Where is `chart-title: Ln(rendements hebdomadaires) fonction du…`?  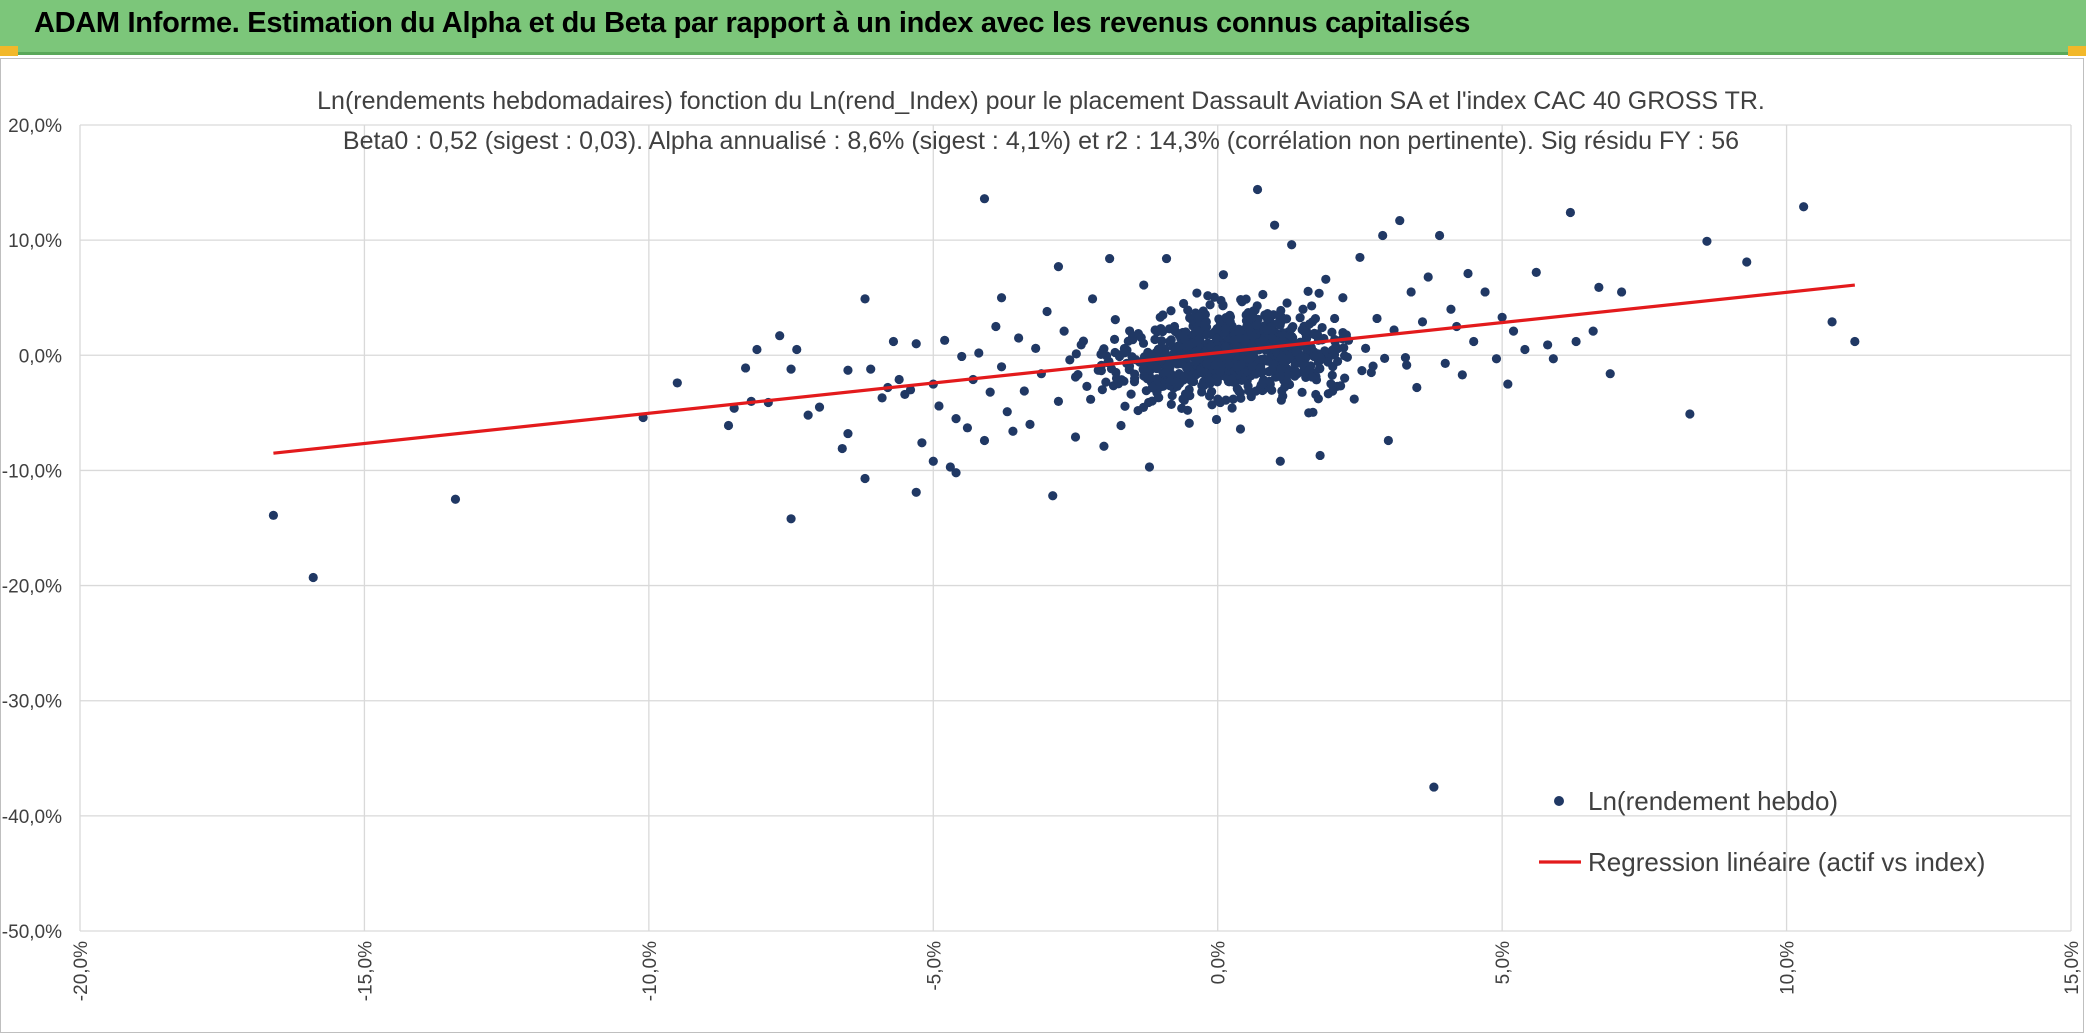 chart-title: Ln(rendements hebdomadaires) fonction du… is located at coordinates (1041, 101).